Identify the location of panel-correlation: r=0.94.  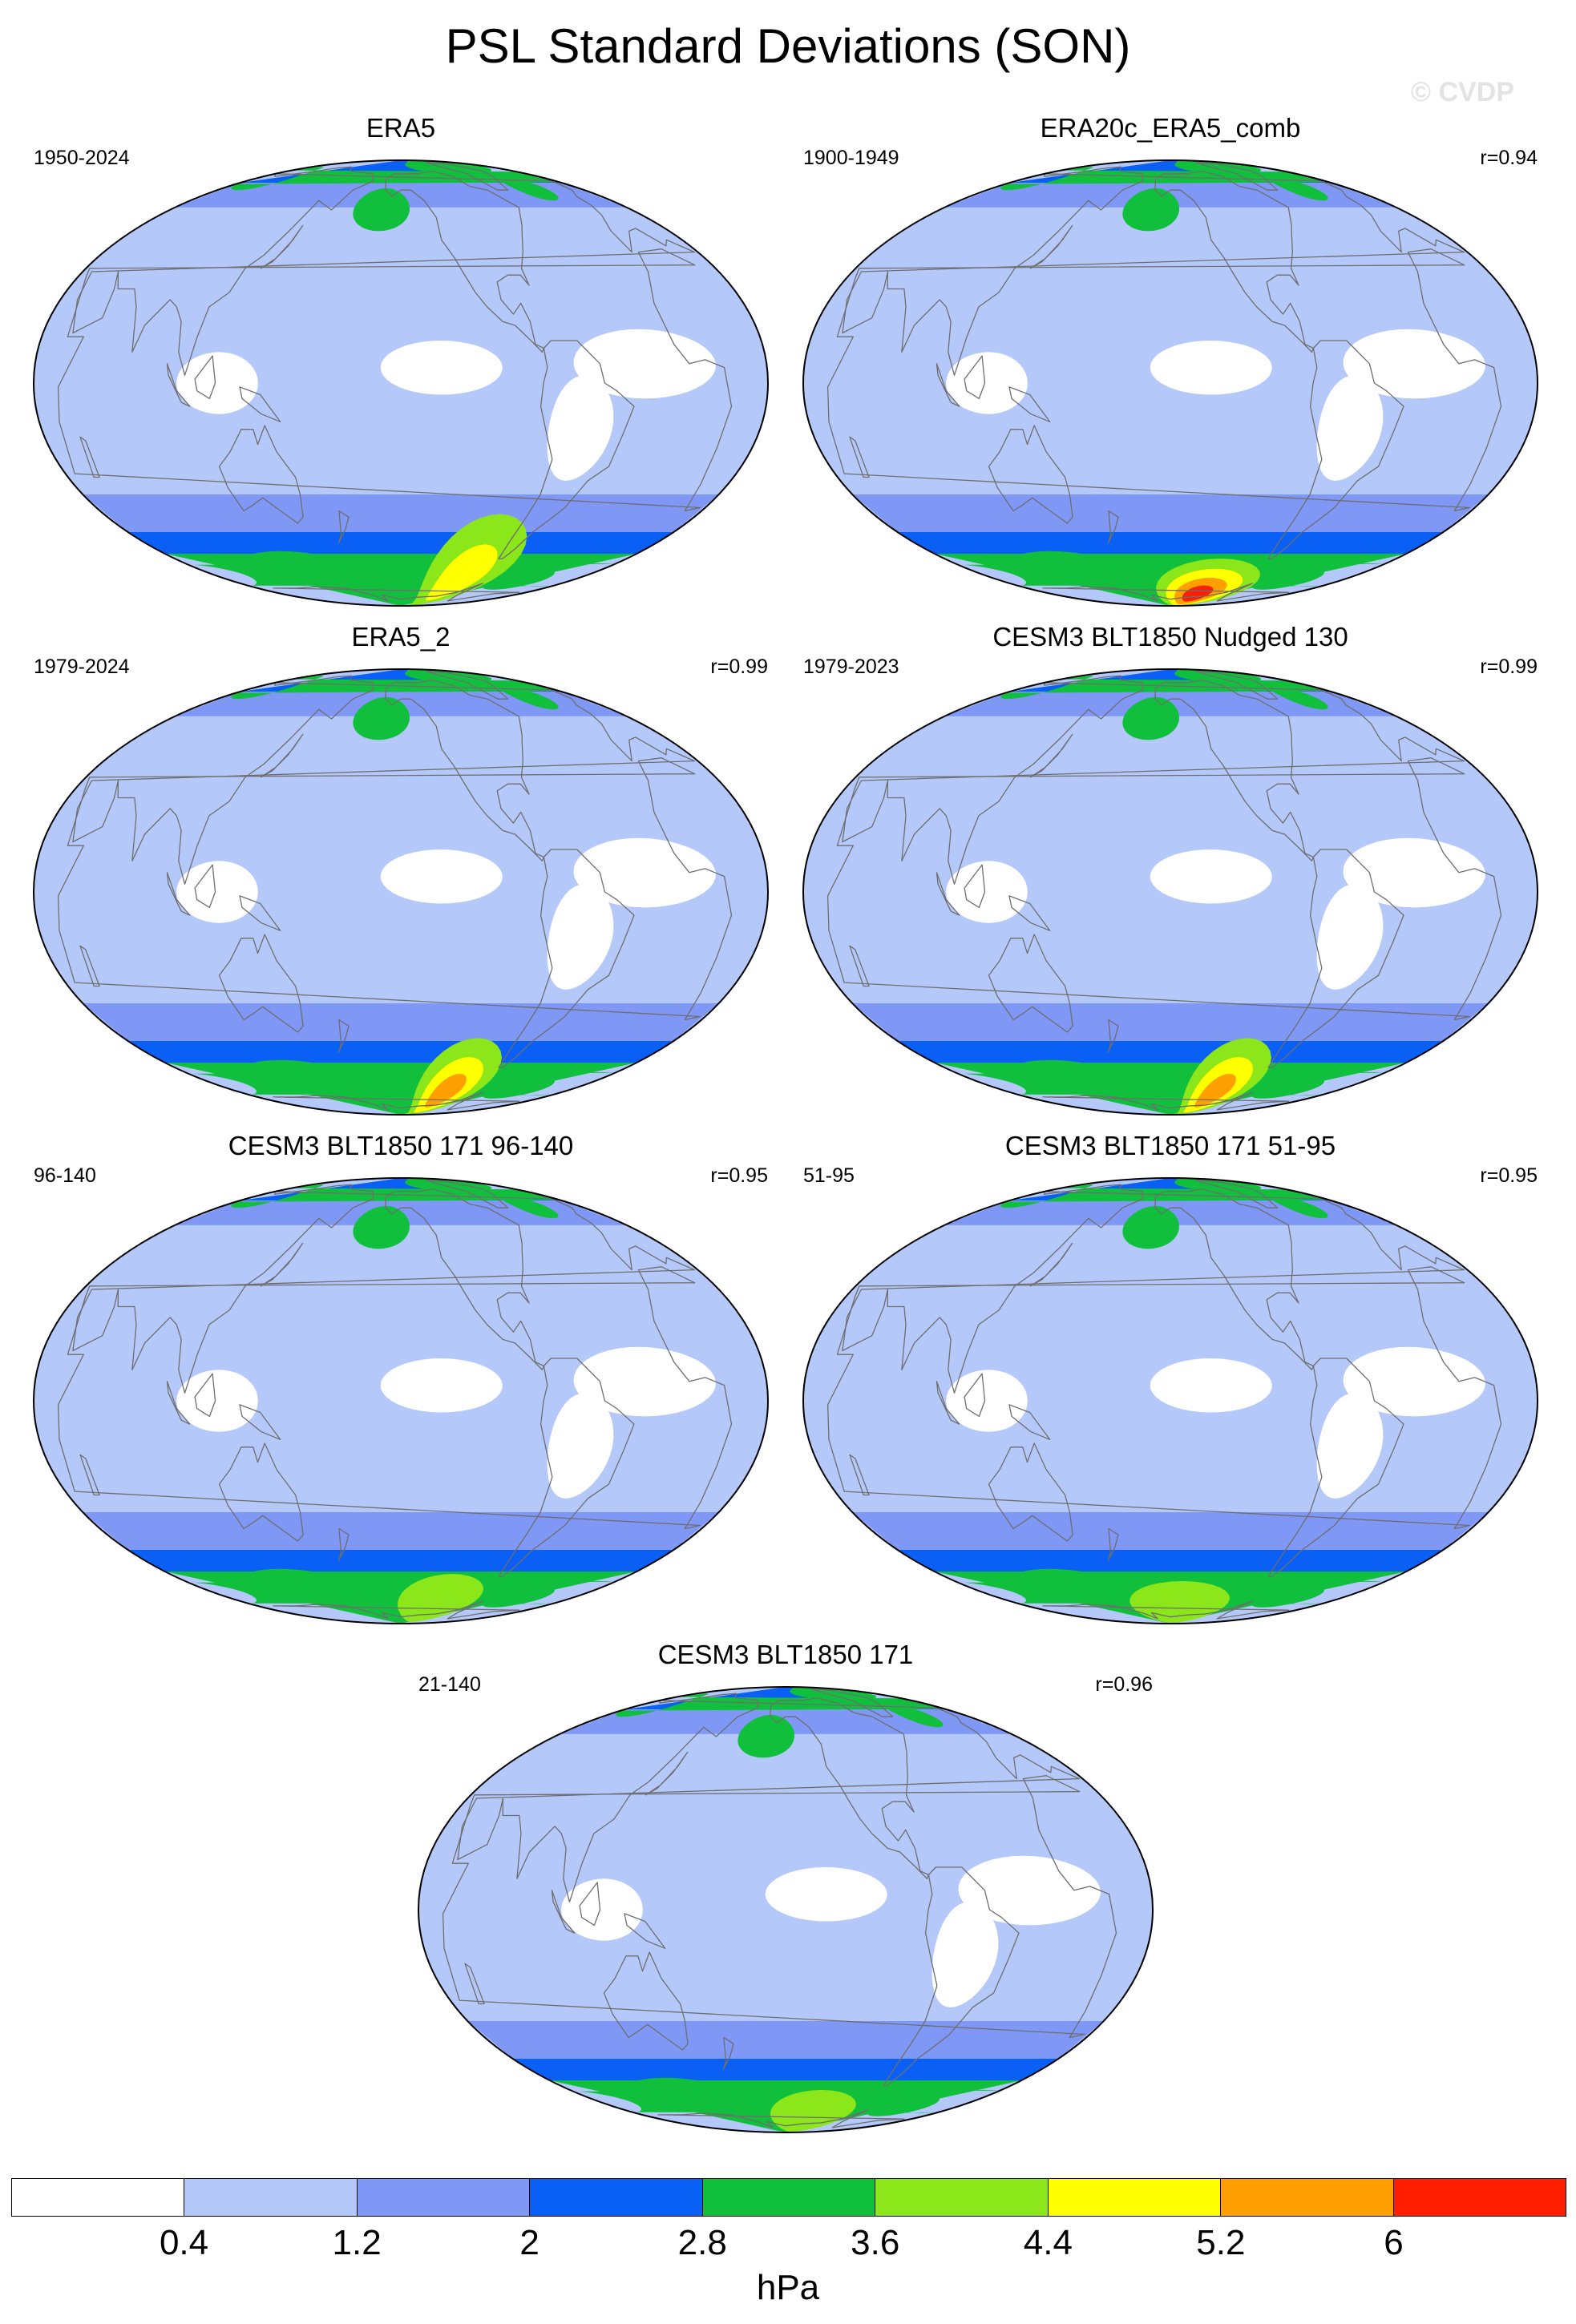
(1509, 158).